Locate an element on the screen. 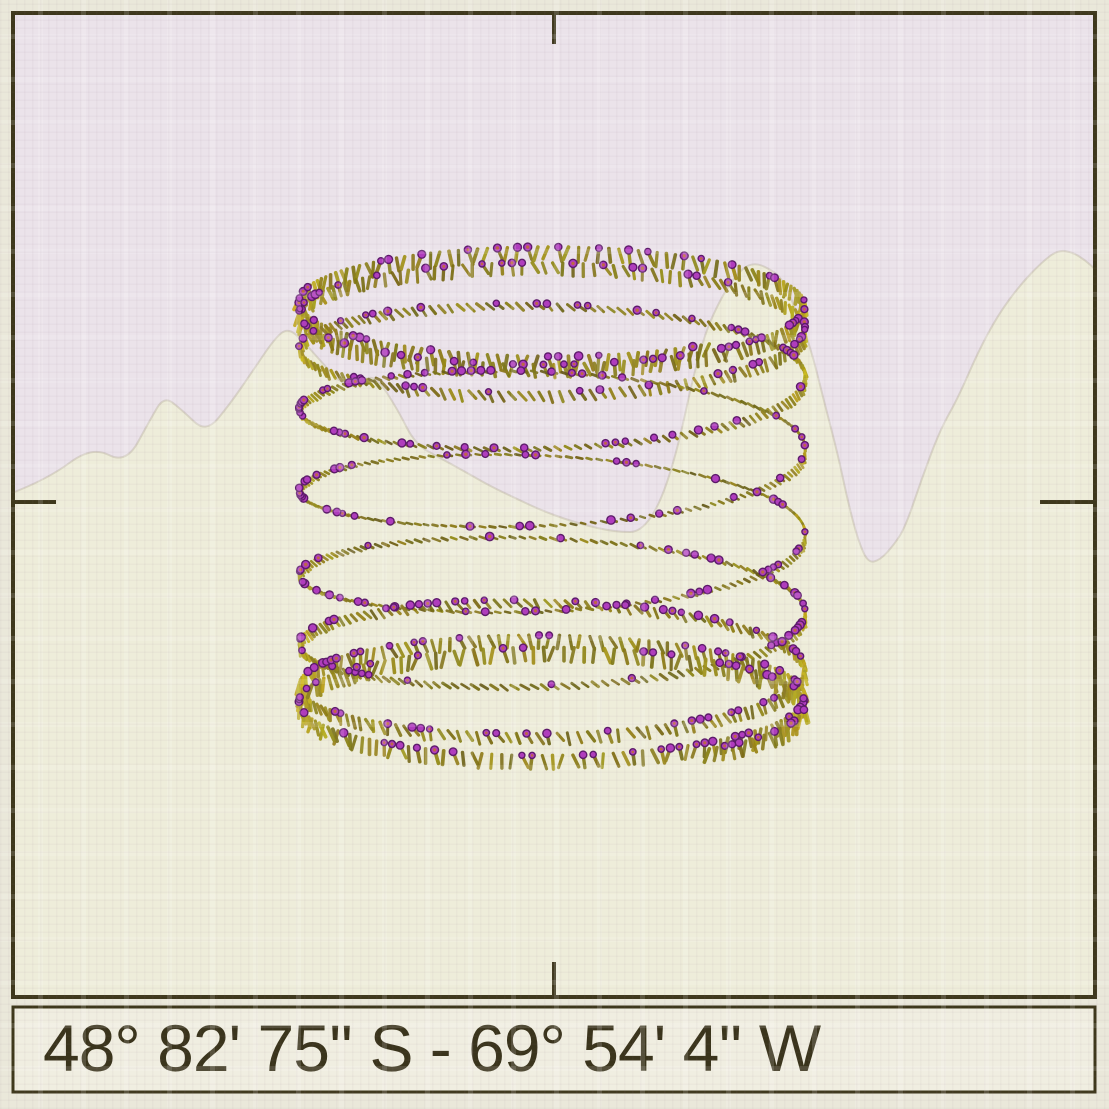 Image resolution: width=1109 pixels, height=1109 pixels. caption-box is located at coordinates (554, 1049).